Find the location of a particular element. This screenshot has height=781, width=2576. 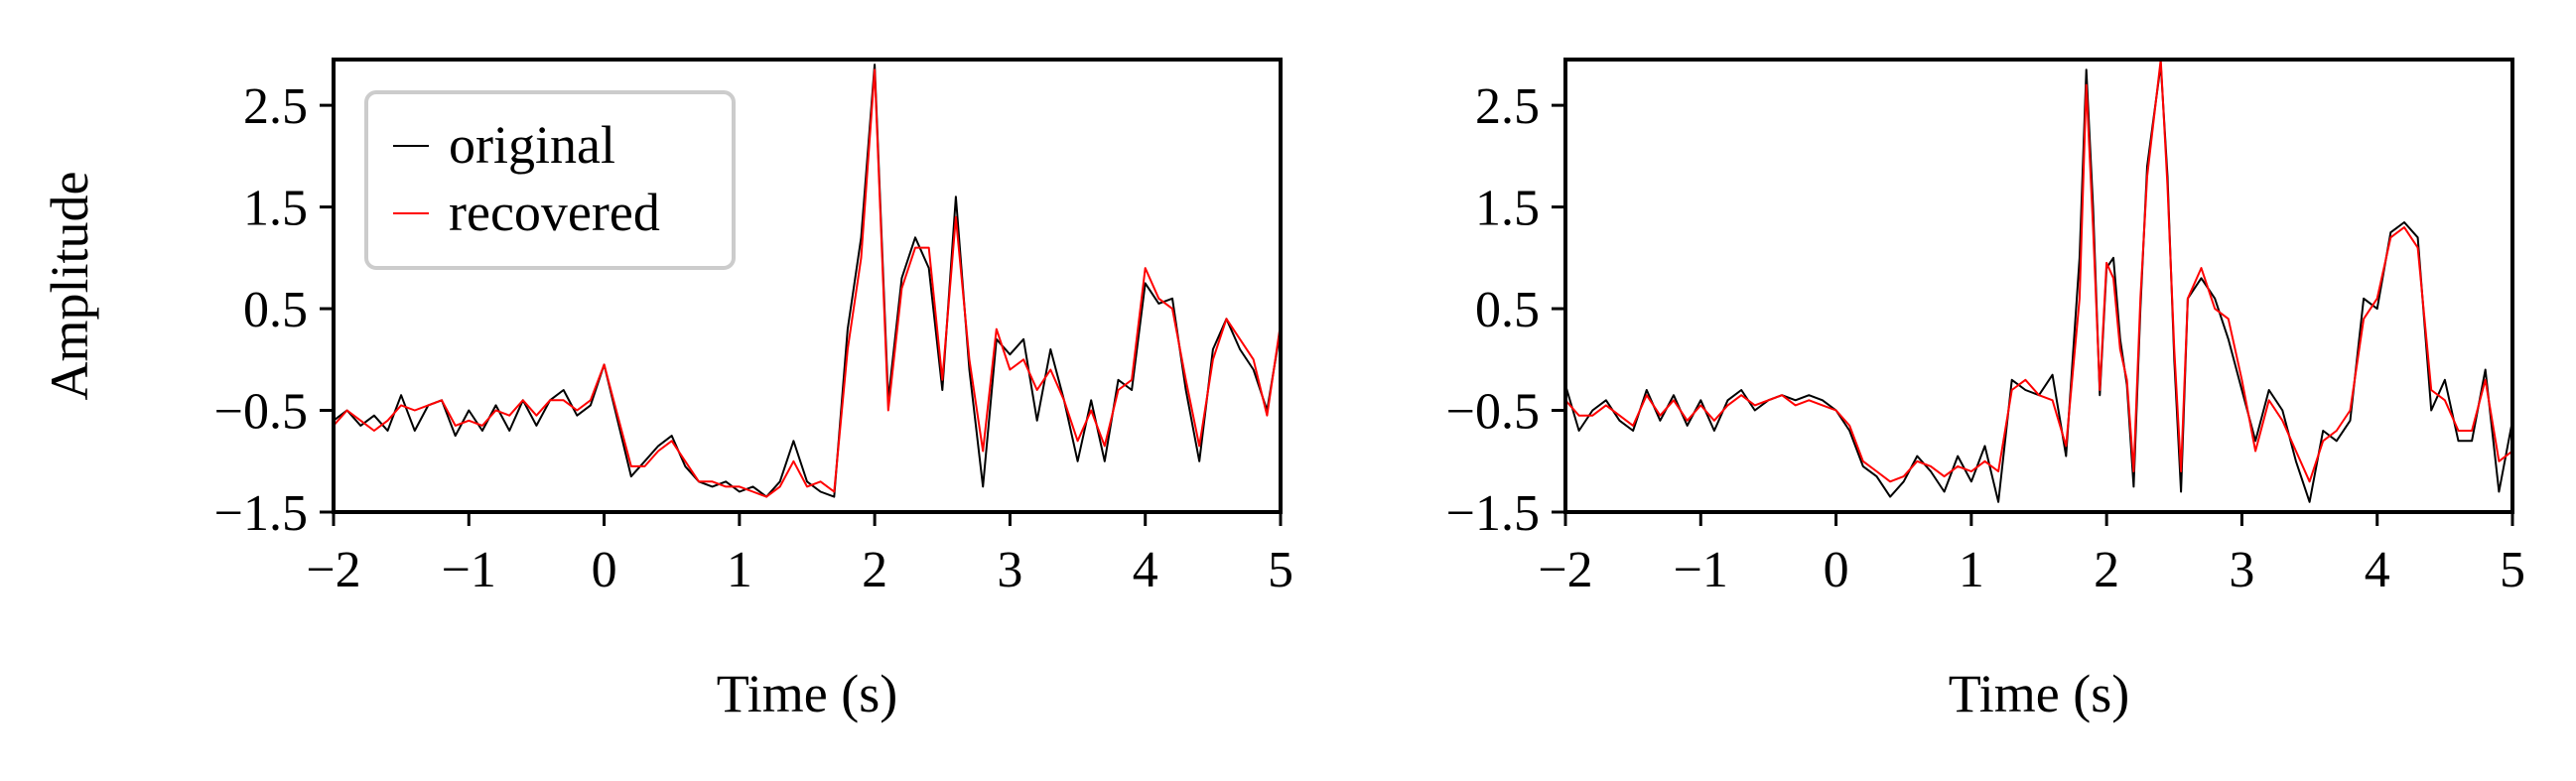

legend: original recovered is located at coordinates (550, 180).